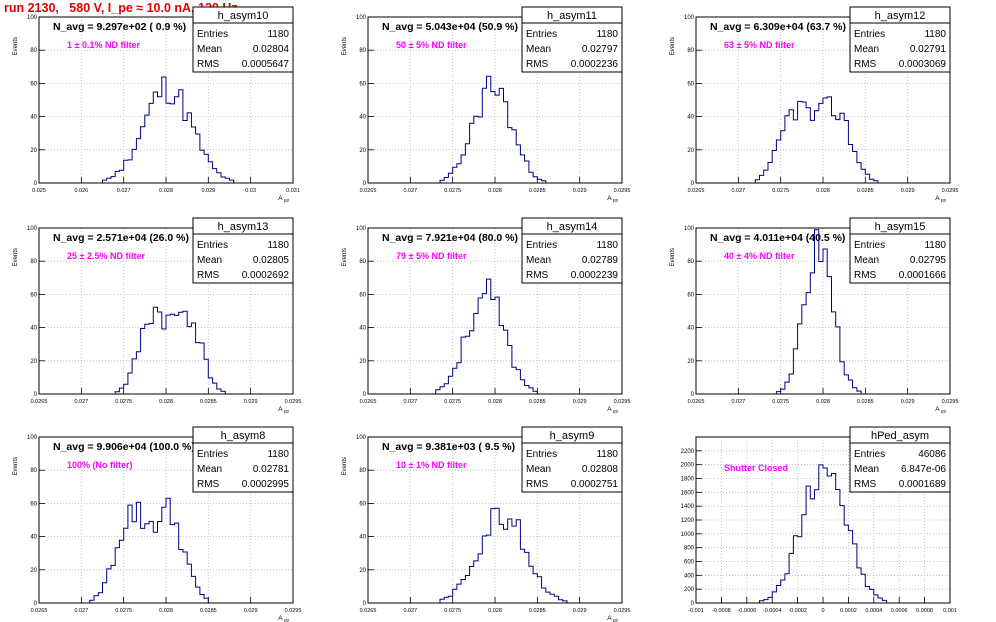 Image resolution: width=996 pixels, height=622 pixels. What do you see at coordinates (924, 611) in the screenshot?
I see `x-tick-label: 0.0008` at bounding box center [924, 611].